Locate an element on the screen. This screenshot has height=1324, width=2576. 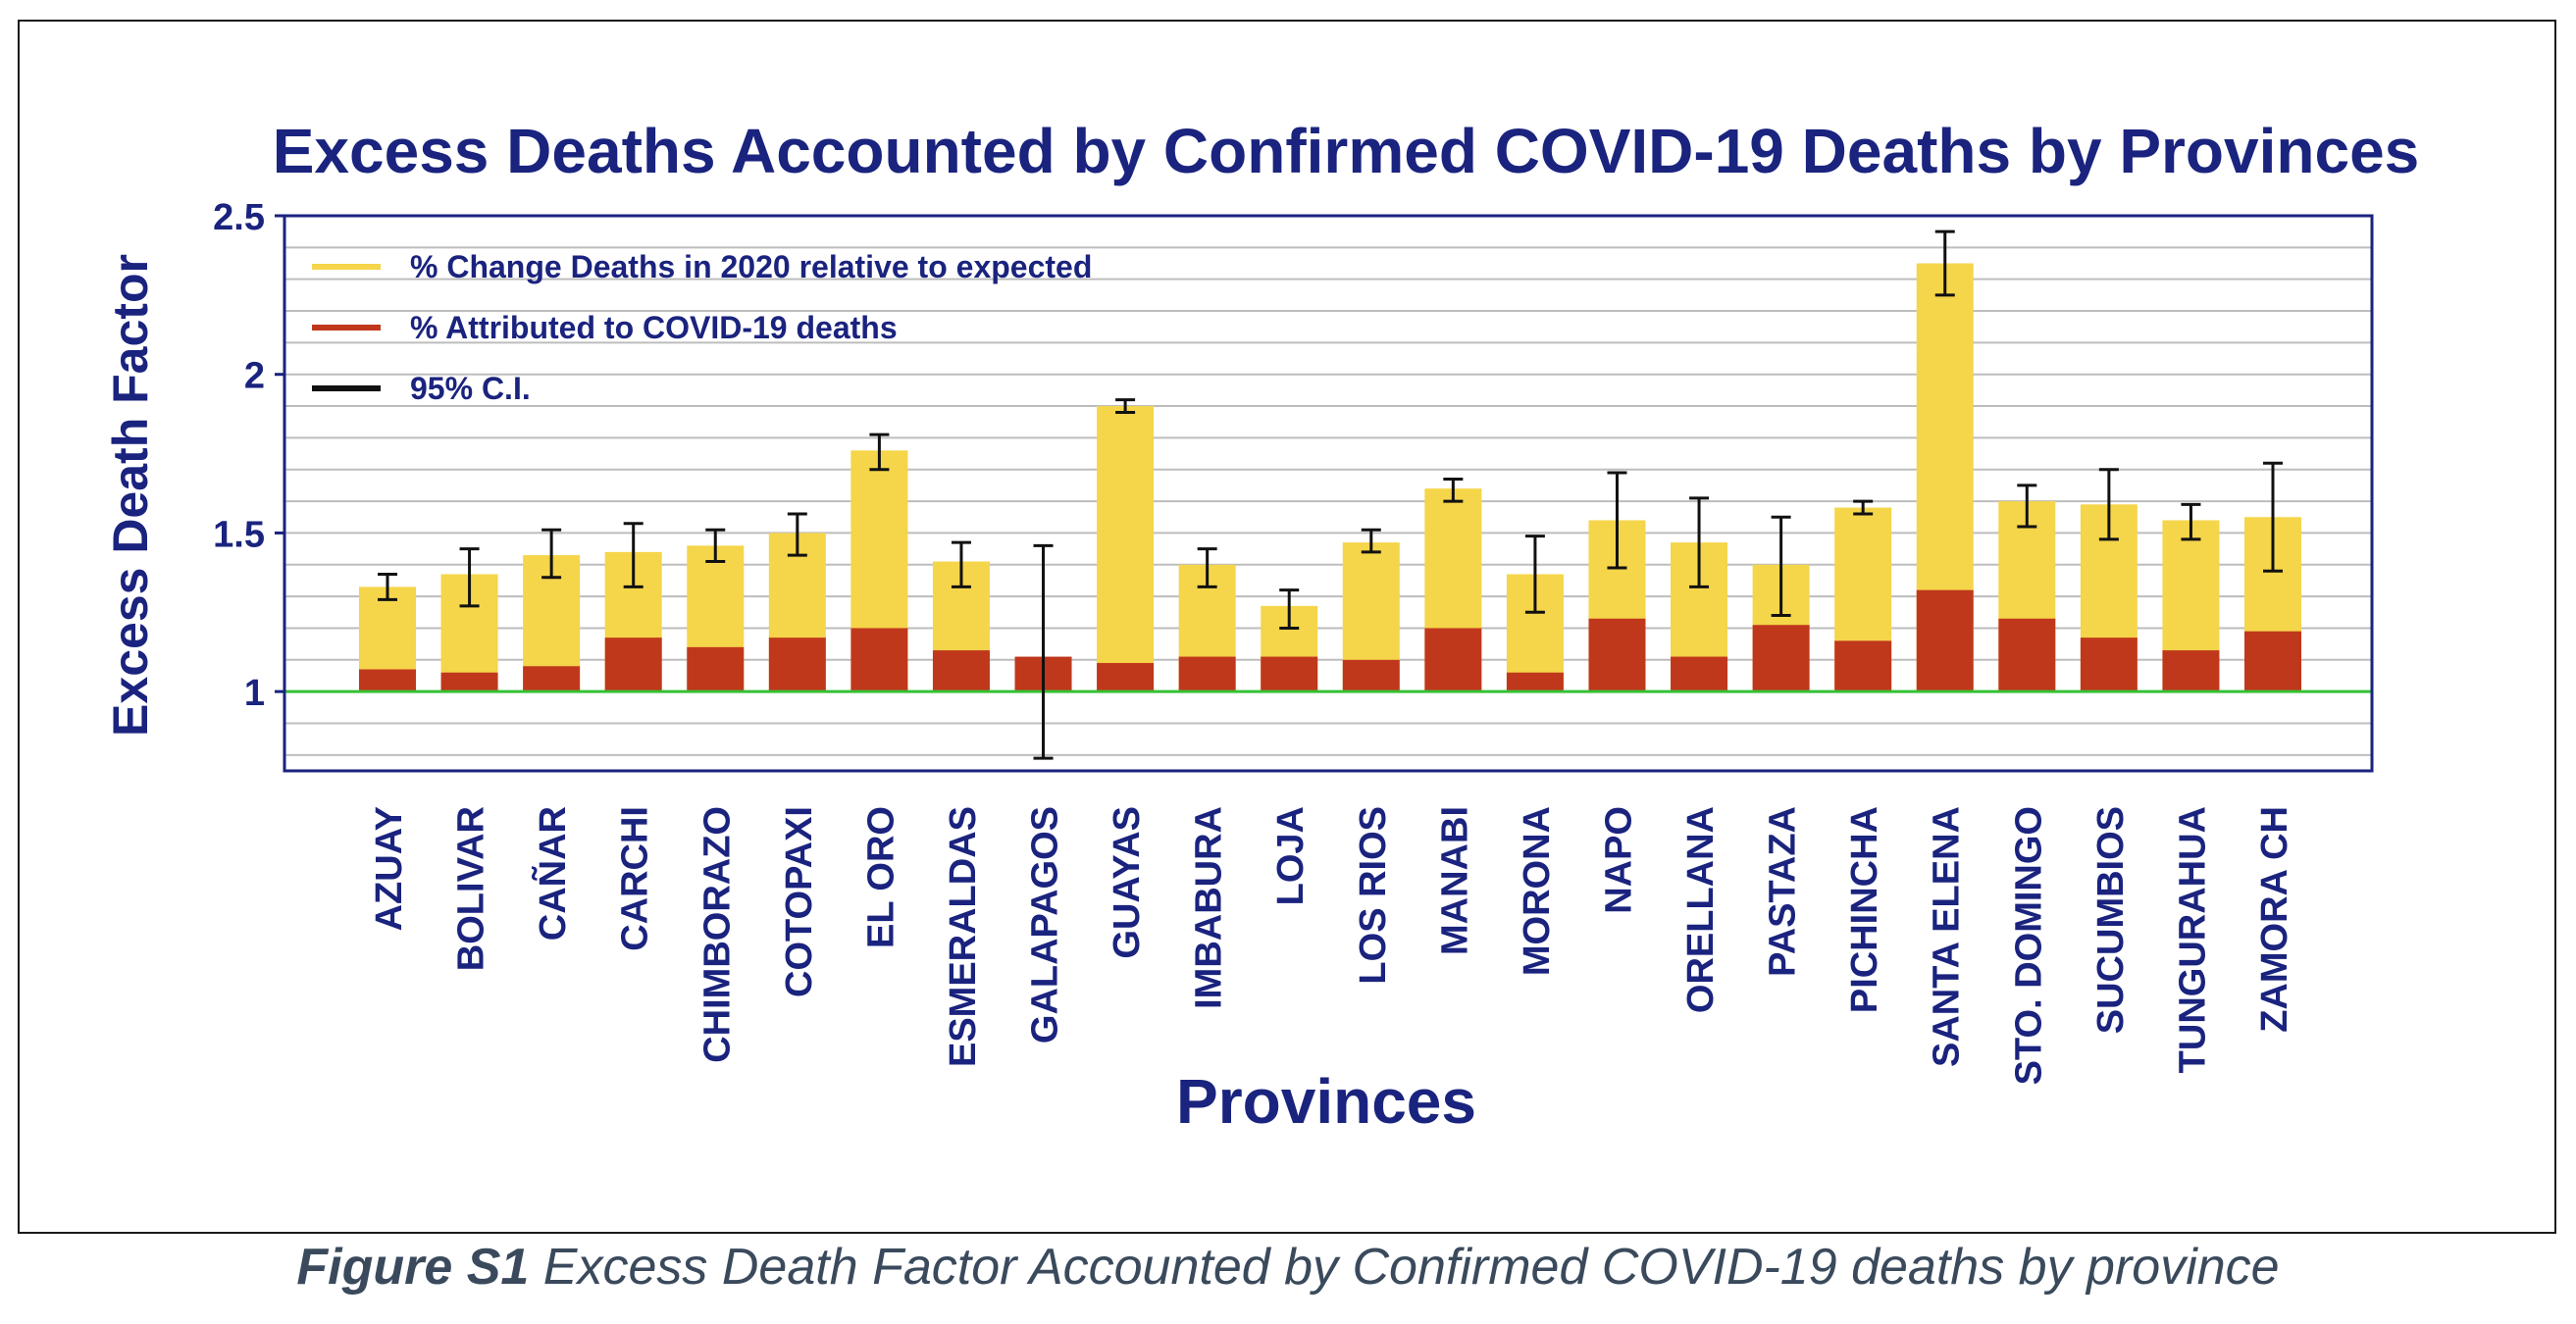
x-tick-label: IMBABURA is located at coordinates (1209, 907).